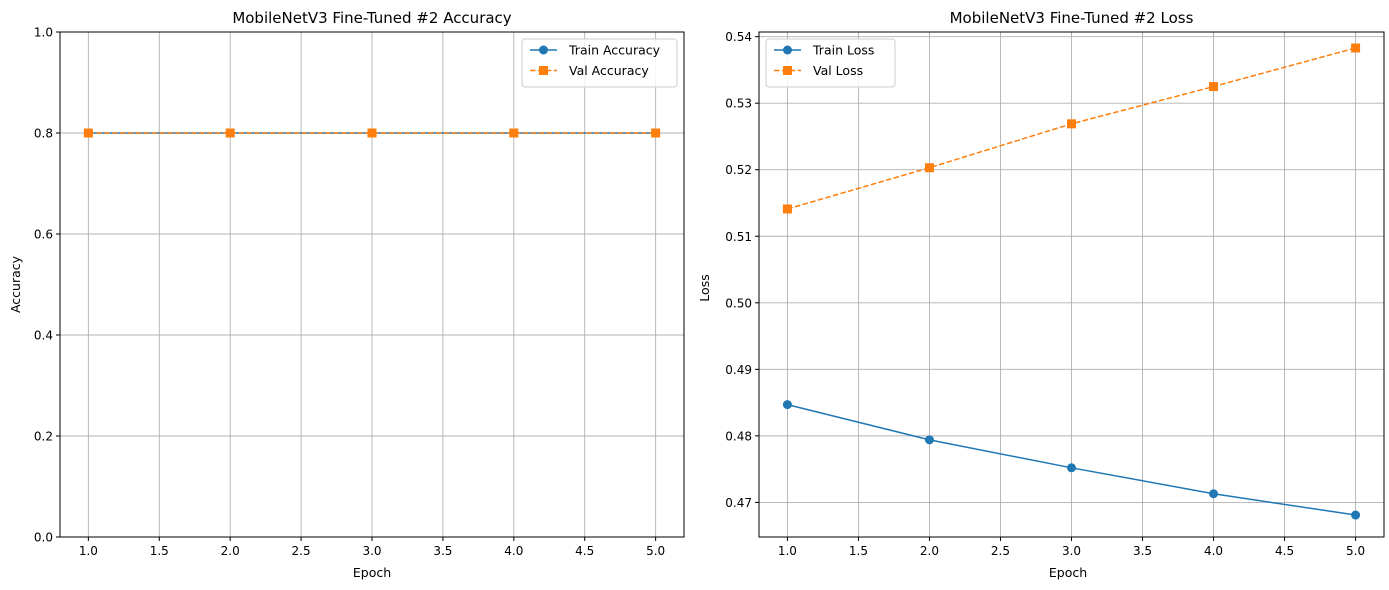 Image resolution: width=1389 pixels, height=590 pixels. I want to click on accuracy-x-tick-label: 3.5, so click(442, 551).